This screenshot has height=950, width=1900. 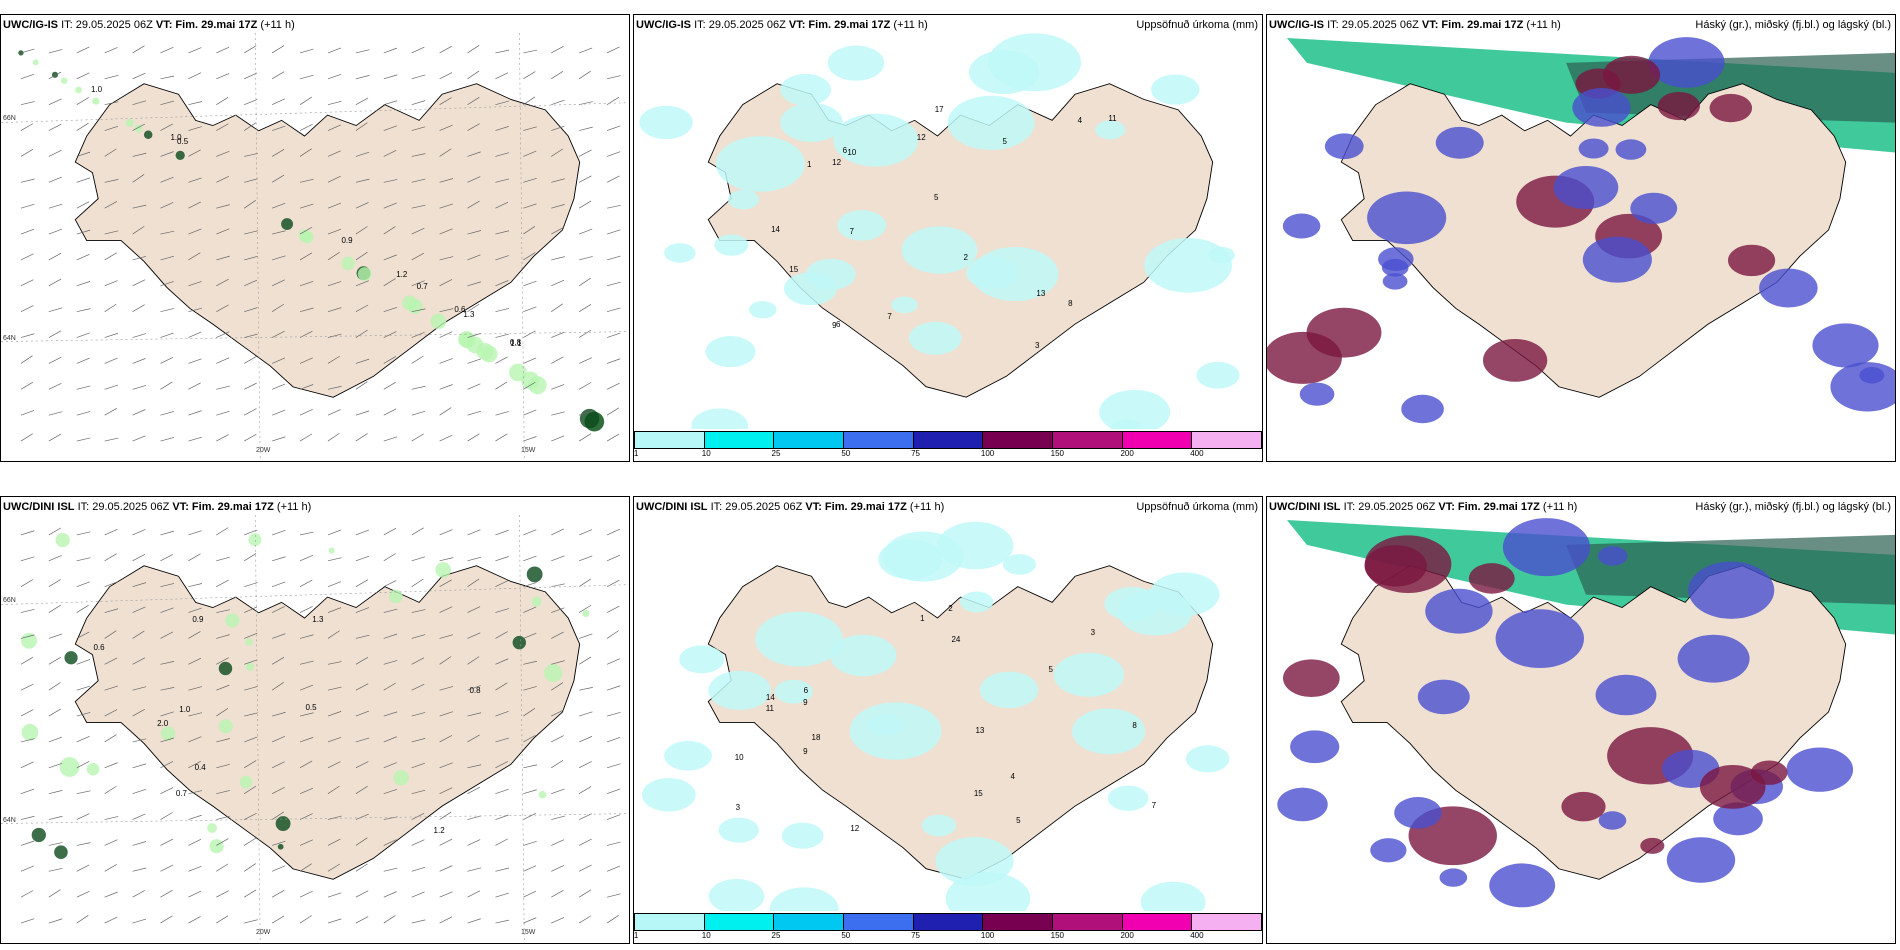 What do you see at coordinates (846, 935) in the screenshot?
I see `colorbar-tick: 50` at bounding box center [846, 935].